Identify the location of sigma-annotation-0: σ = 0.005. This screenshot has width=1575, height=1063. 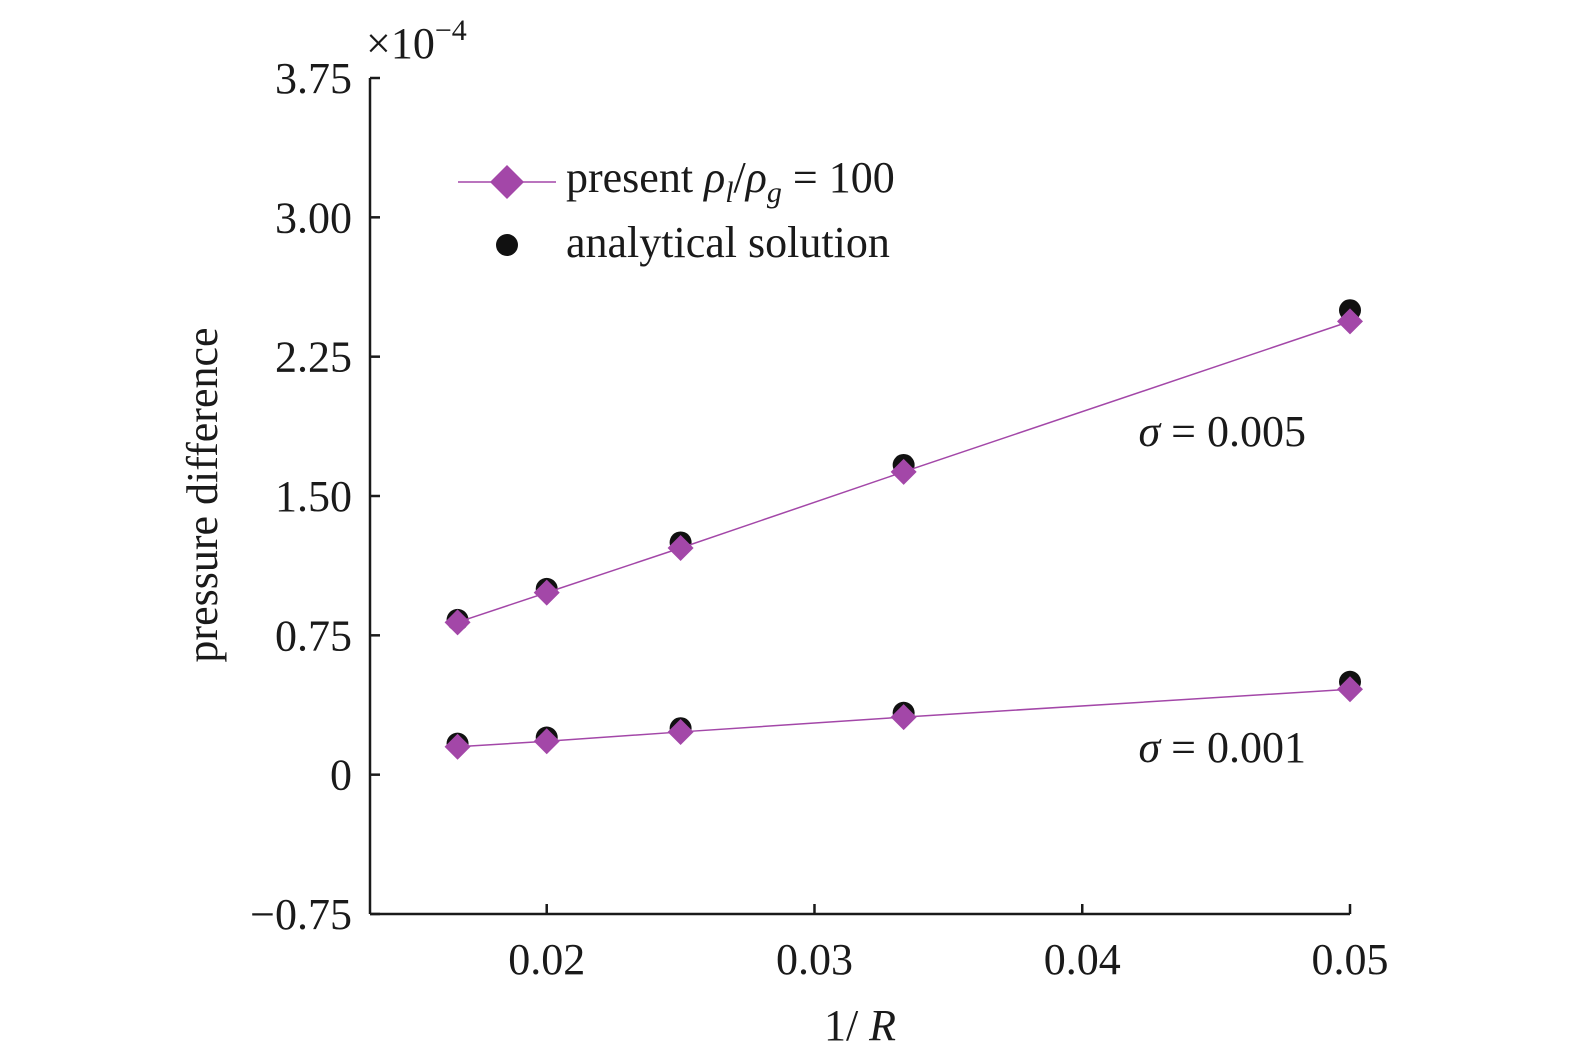
(1222, 431).